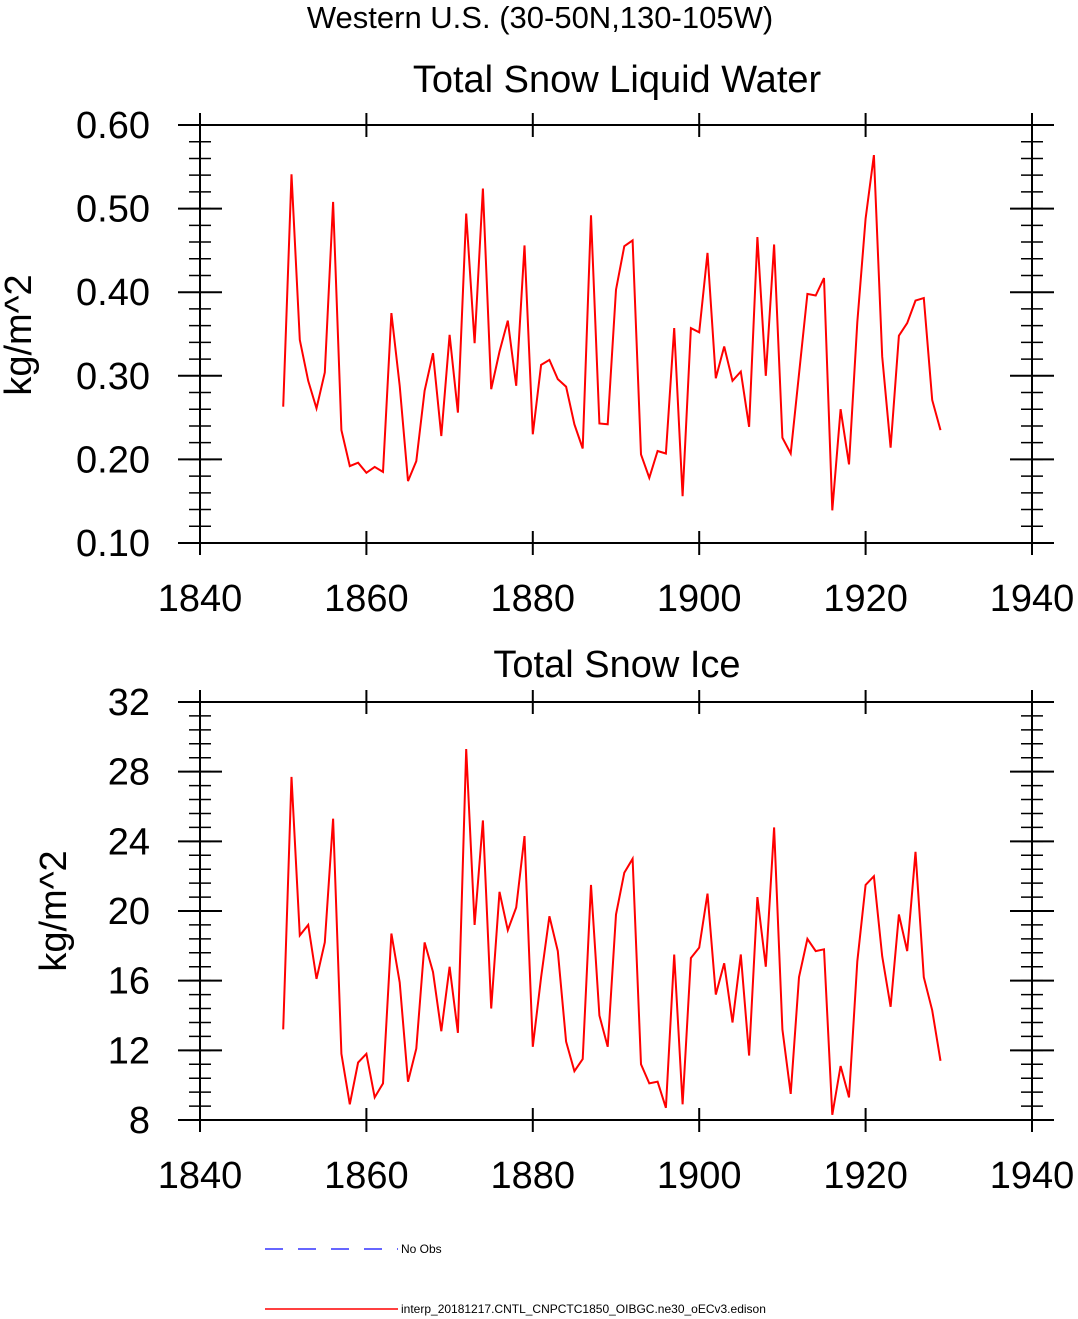  What do you see at coordinates (113, 126) in the screenshot?
I see `y-tick-label: 0.60` at bounding box center [113, 126].